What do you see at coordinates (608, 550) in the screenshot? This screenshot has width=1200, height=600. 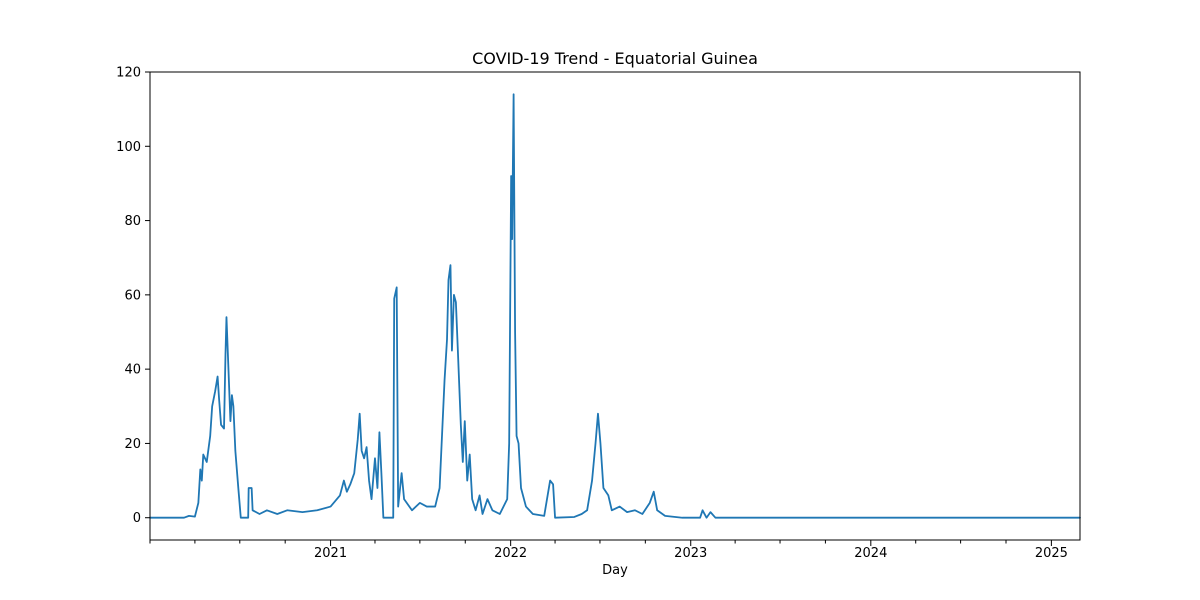 I see `x-axis: 2021 2022 2023 2024 2025` at bounding box center [608, 550].